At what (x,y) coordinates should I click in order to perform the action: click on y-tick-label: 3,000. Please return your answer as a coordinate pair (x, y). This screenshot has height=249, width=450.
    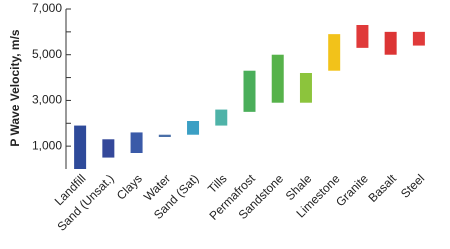
    Looking at the image, I should click on (47, 100).